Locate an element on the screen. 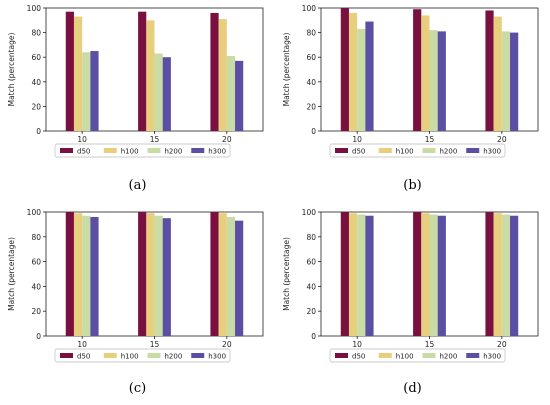 The width and height of the screenshot is (550, 405). panel-caption: (a) is located at coordinates (137, 185).